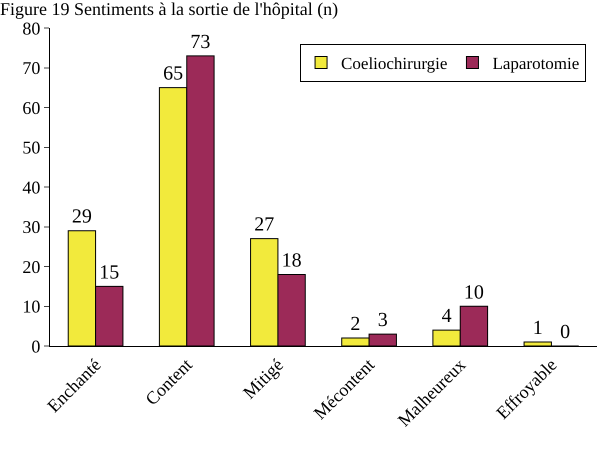 The image size is (607, 456). What do you see at coordinates (200, 41) in the screenshot?
I see `data-label: 73` at bounding box center [200, 41].